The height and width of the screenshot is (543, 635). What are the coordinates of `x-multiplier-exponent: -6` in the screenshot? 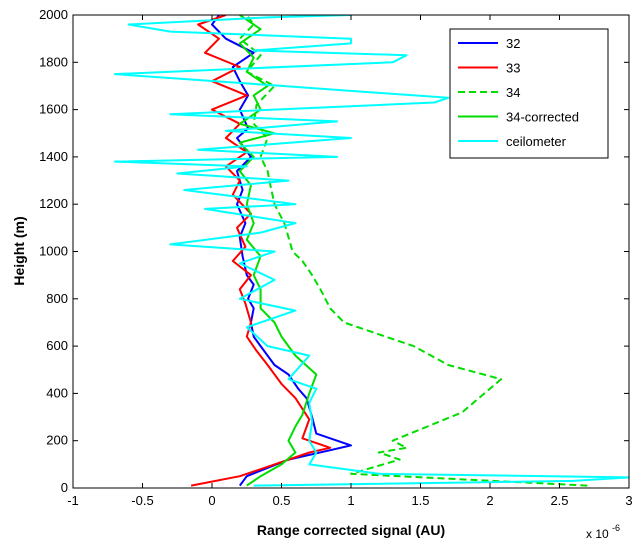 It's located at (616, 528).